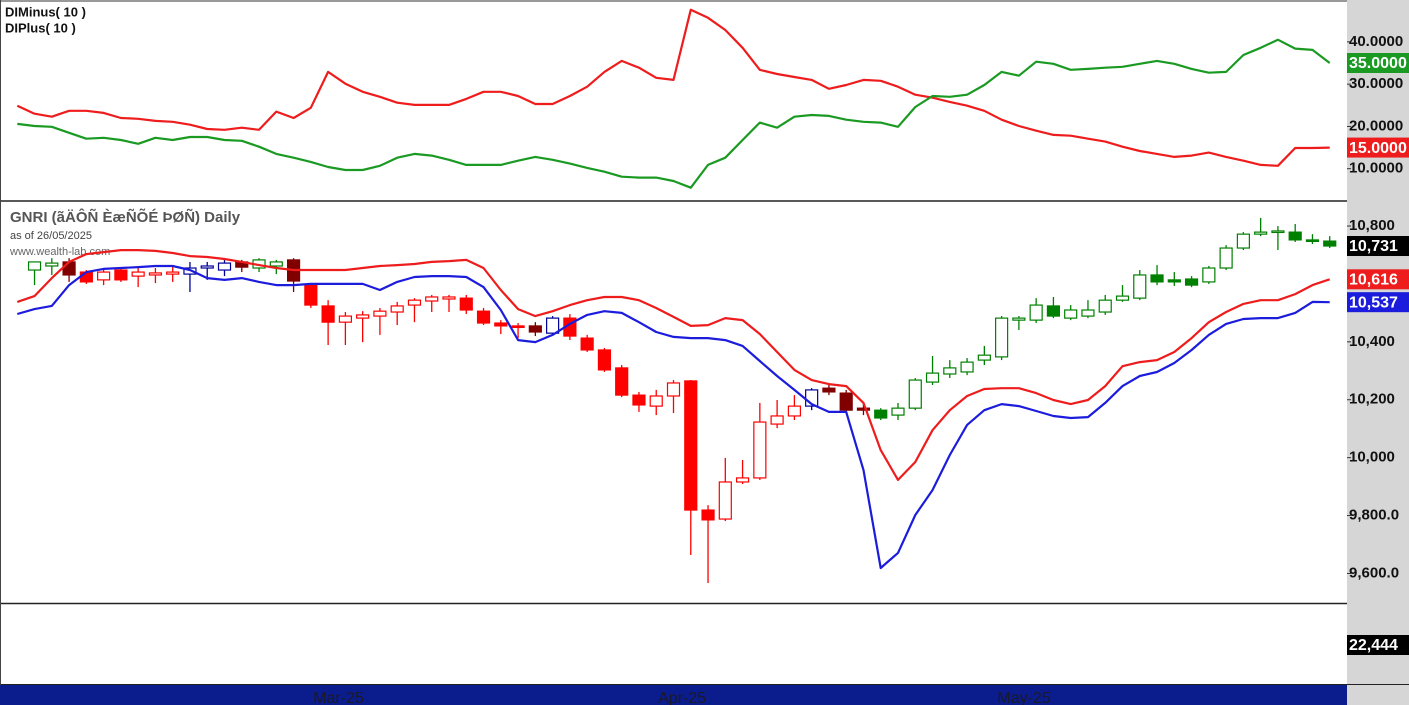 This screenshot has width=1409, height=705. I want to click on x-tick-label: Mar-25, so click(338, 697).